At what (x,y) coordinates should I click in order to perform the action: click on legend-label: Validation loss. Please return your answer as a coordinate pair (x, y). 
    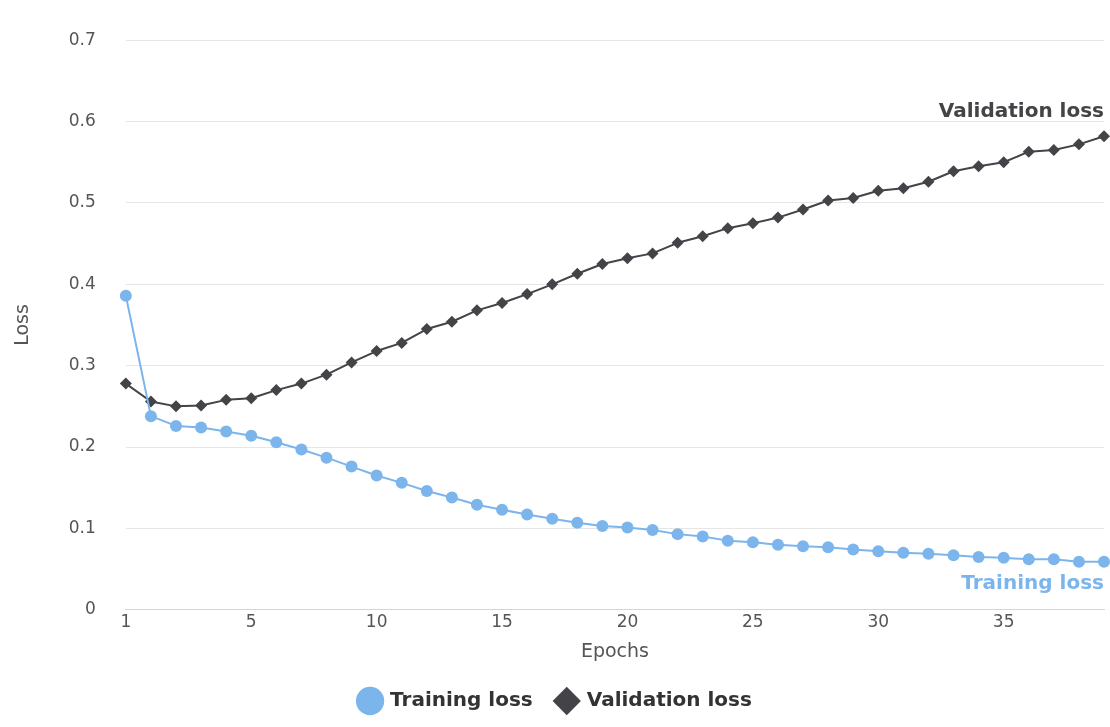
    Looking at the image, I should click on (669, 699).